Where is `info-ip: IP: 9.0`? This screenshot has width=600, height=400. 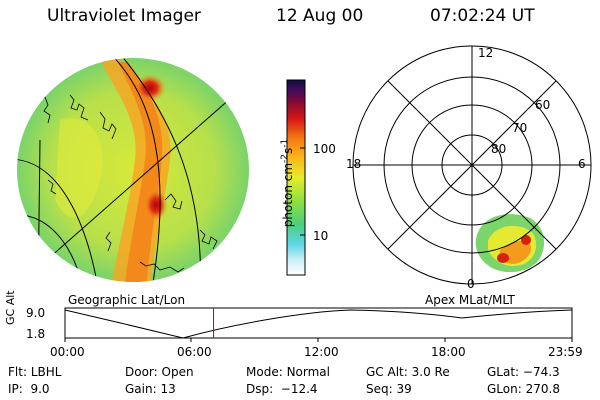
info-ip: IP: 9.0 is located at coordinates (29, 389).